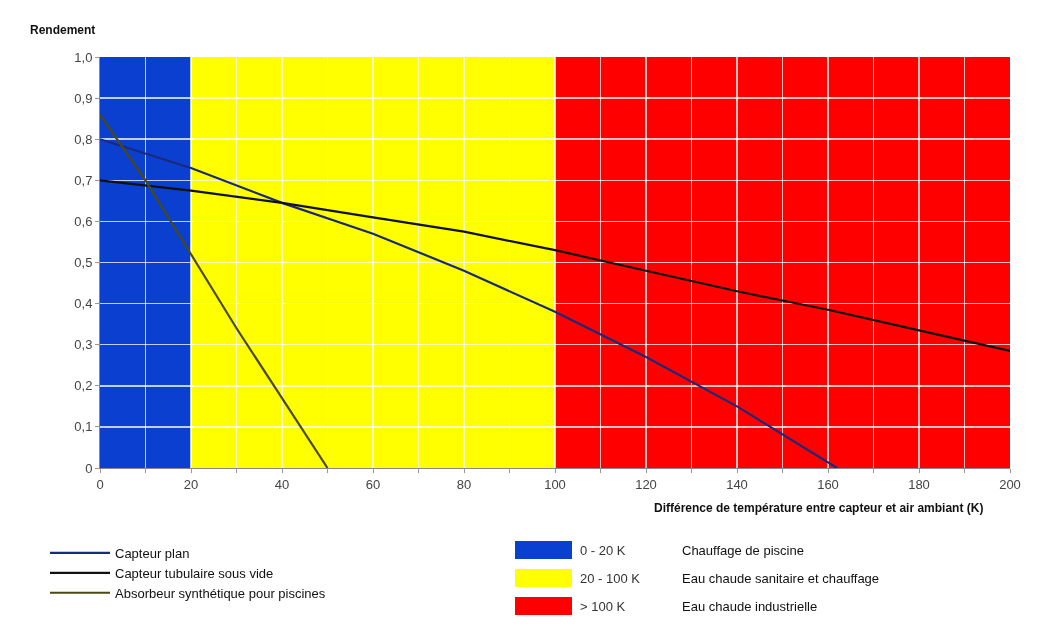  Describe the element at coordinates (83, 98) in the screenshot. I see `y-tick-label: 0,9` at that location.